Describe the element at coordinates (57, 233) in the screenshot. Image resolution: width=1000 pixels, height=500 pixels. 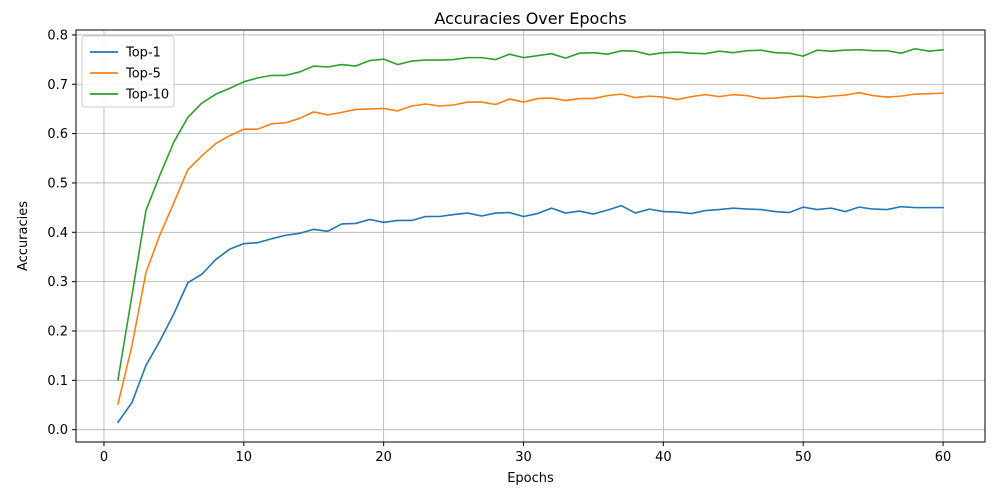
I see `y-tick-label: 0.4` at that location.